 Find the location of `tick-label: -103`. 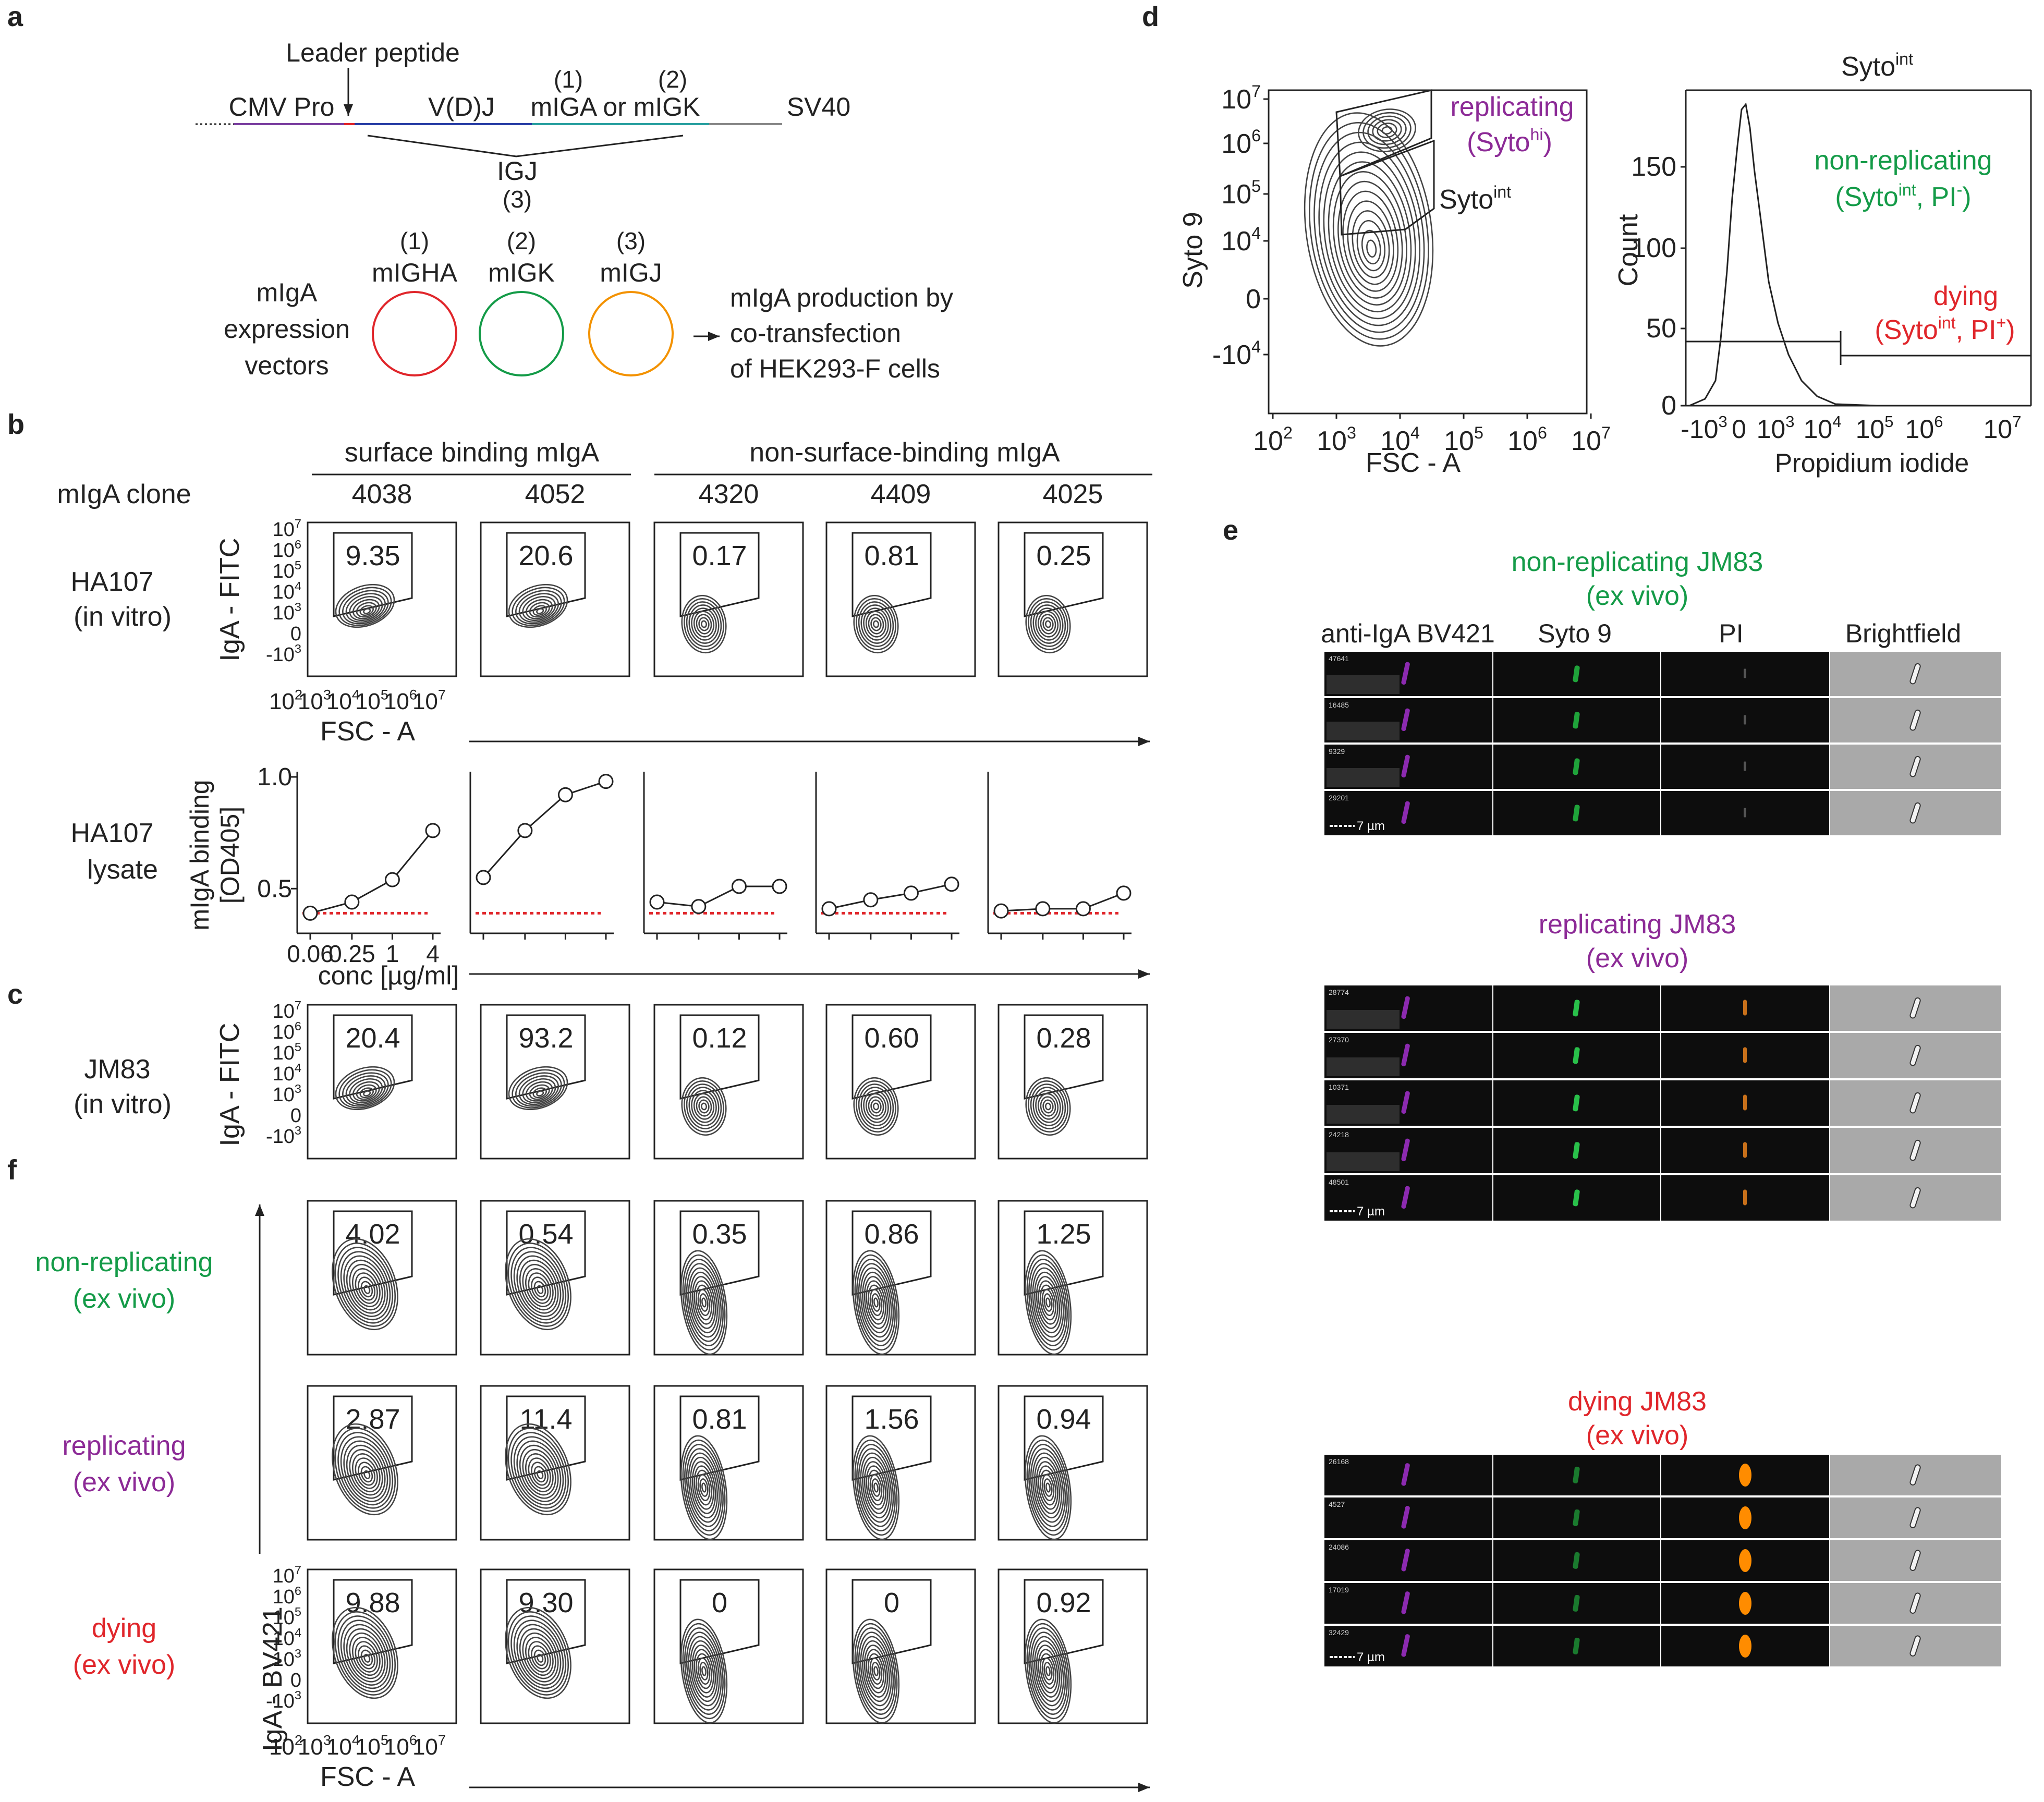

tick-label: -103 is located at coordinates (283, 1700).